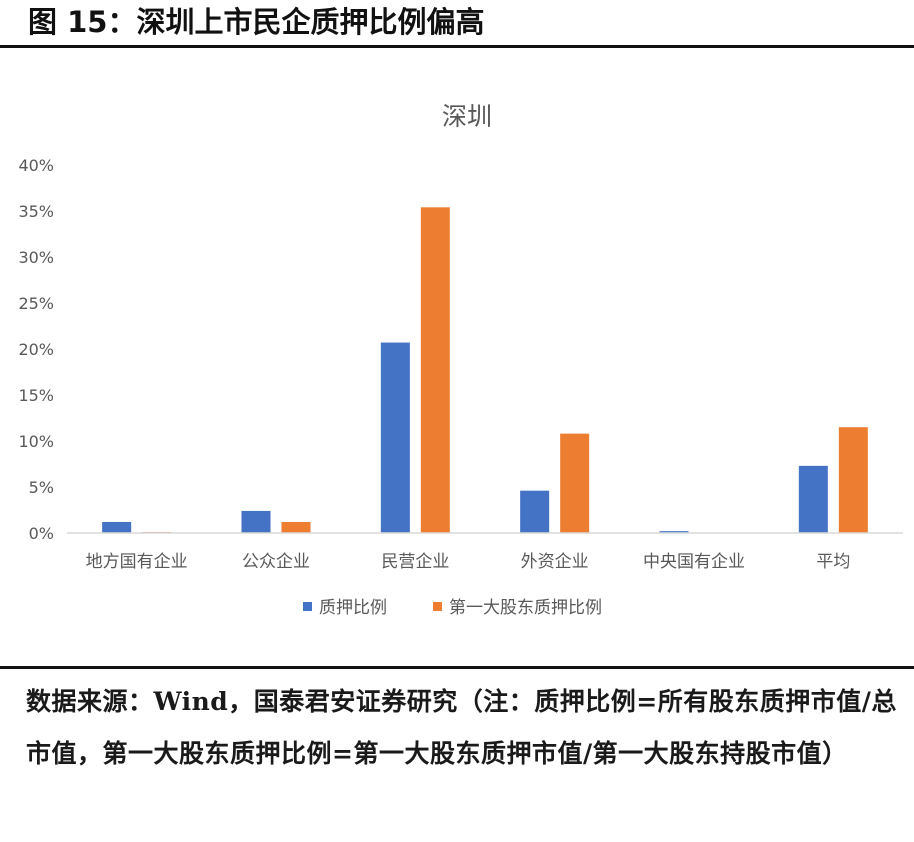 This screenshot has width=914, height=842. Describe the element at coordinates (457, 46) in the screenshot. I see `top-rule` at that location.